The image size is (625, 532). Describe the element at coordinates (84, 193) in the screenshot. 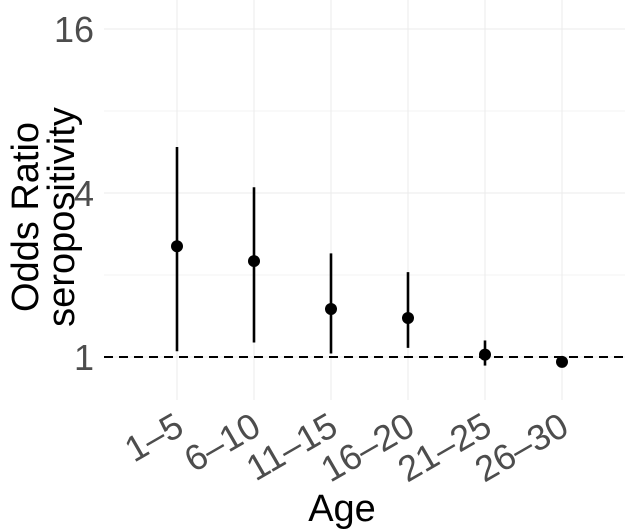

I see `y-tick-label: 4` at that location.